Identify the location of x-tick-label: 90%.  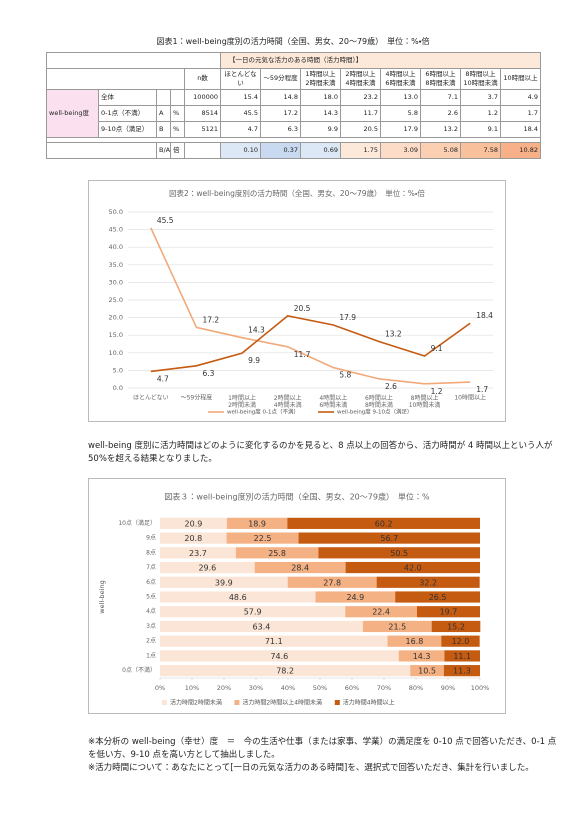
(448, 688).